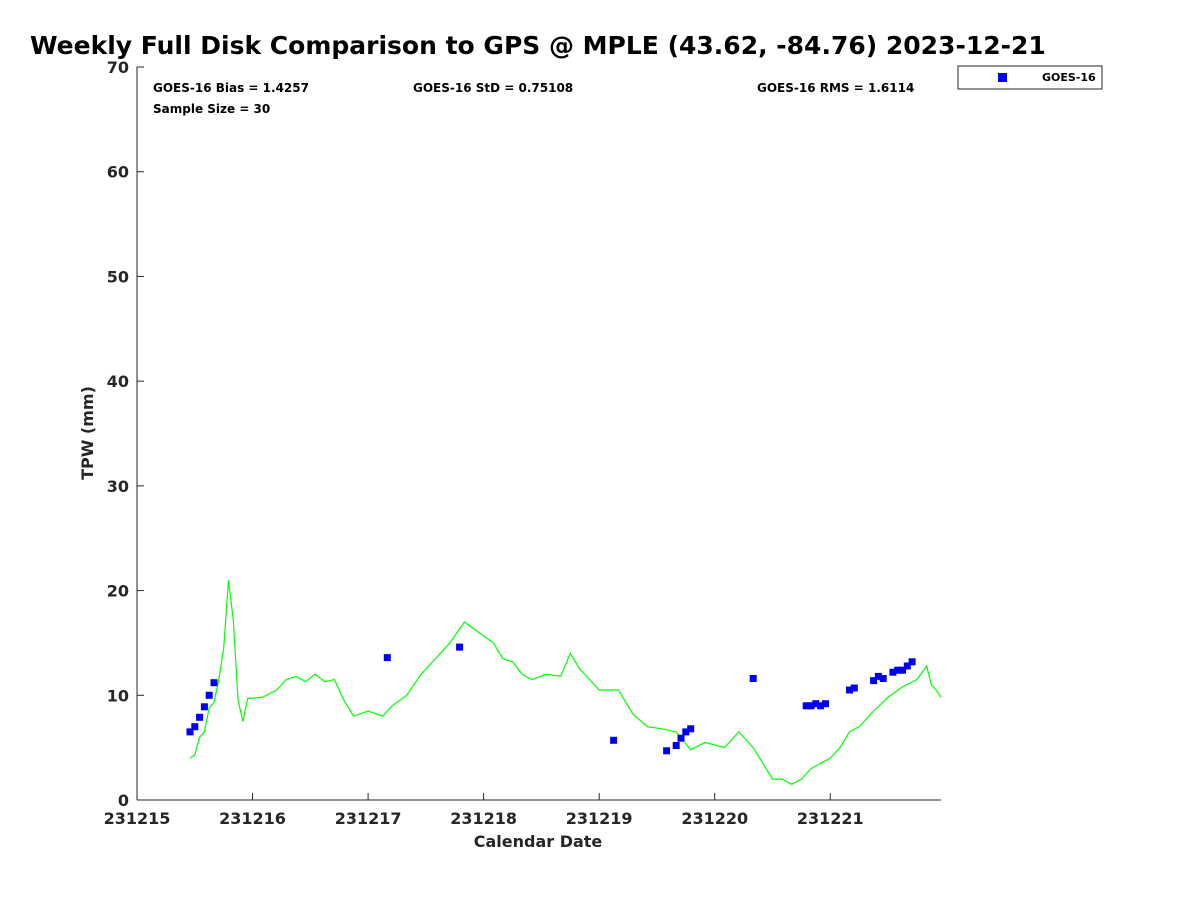 Image resolution: width=1200 pixels, height=900 pixels. Describe the element at coordinates (118, 591) in the screenshot. I see `y-tick-label: 20` at that location.